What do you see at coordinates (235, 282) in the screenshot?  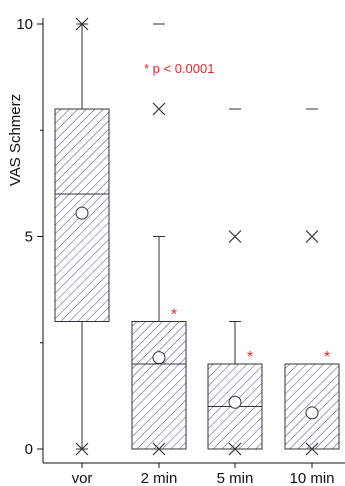 I see `box-5-min: *` at bounding box center [235, 282].